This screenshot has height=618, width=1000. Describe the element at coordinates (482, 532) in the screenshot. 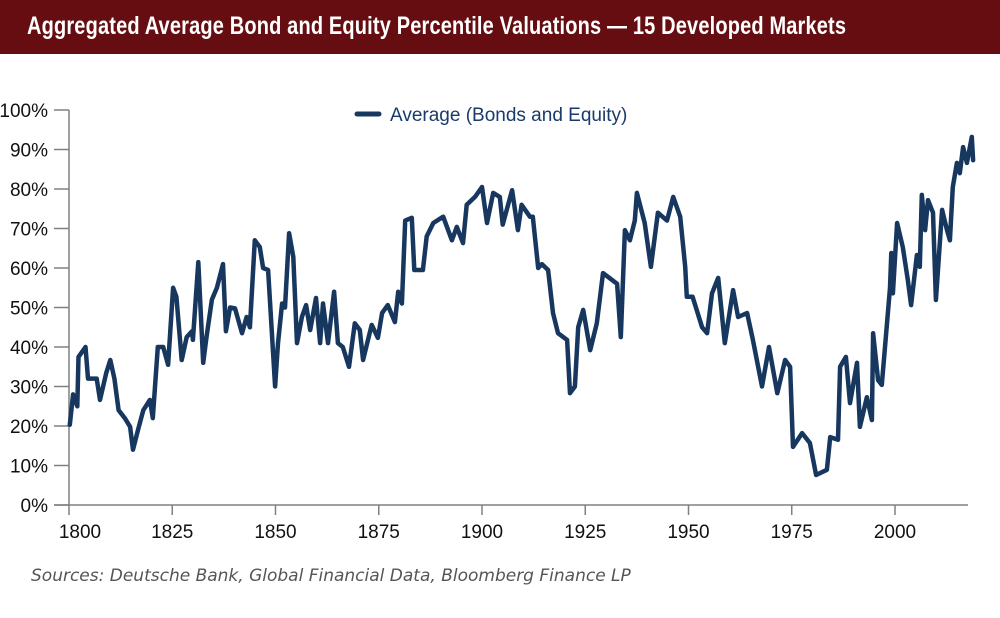

I see `x-tick-label: 1900` at that location.